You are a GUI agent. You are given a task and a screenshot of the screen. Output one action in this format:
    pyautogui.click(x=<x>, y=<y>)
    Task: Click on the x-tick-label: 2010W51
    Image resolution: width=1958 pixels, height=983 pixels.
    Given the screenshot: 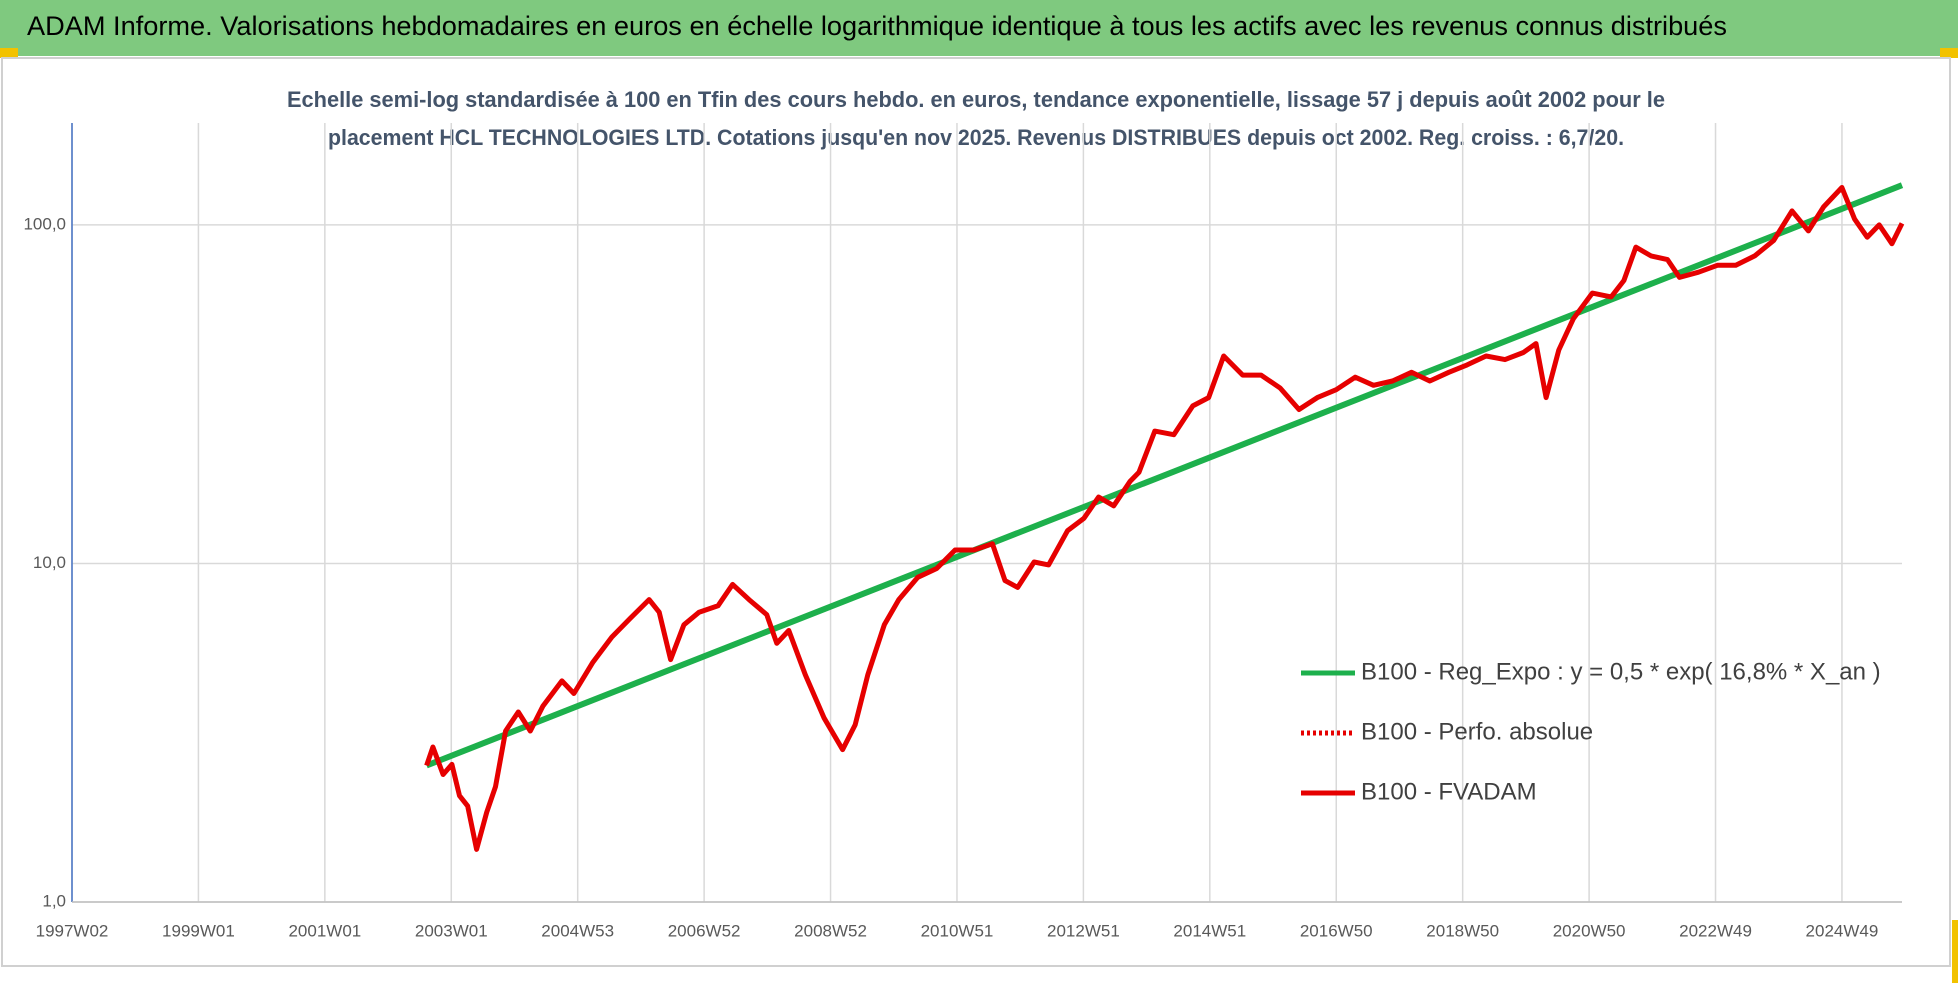 What is the action you would take?
    pyautogui.click(x=957, y=930)
    